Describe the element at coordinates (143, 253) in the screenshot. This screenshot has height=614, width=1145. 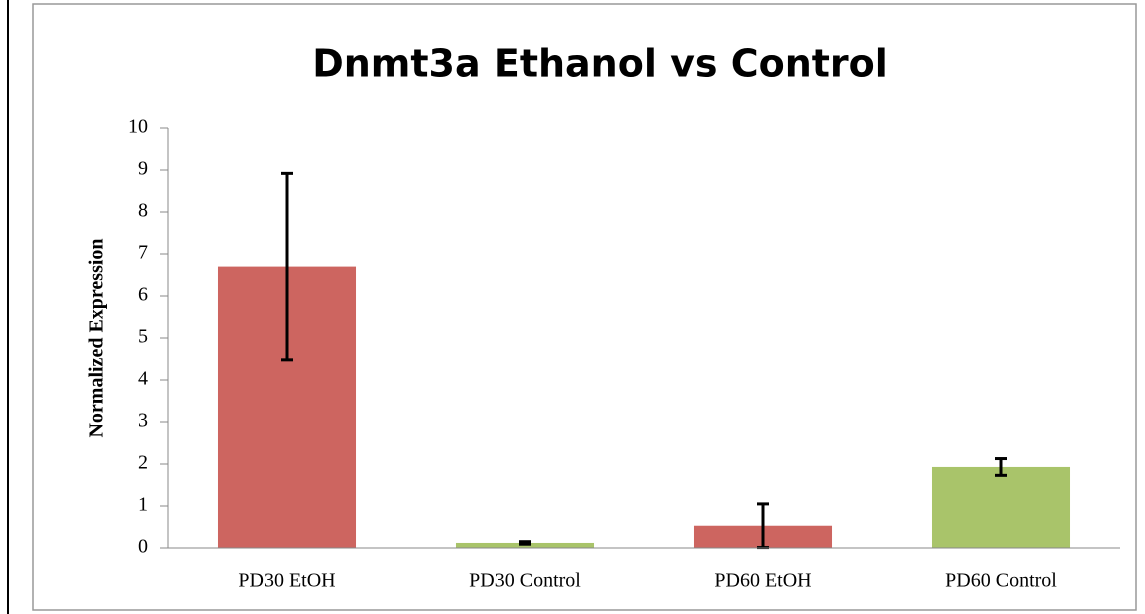
I see `y-tick-label: 7` at that location.